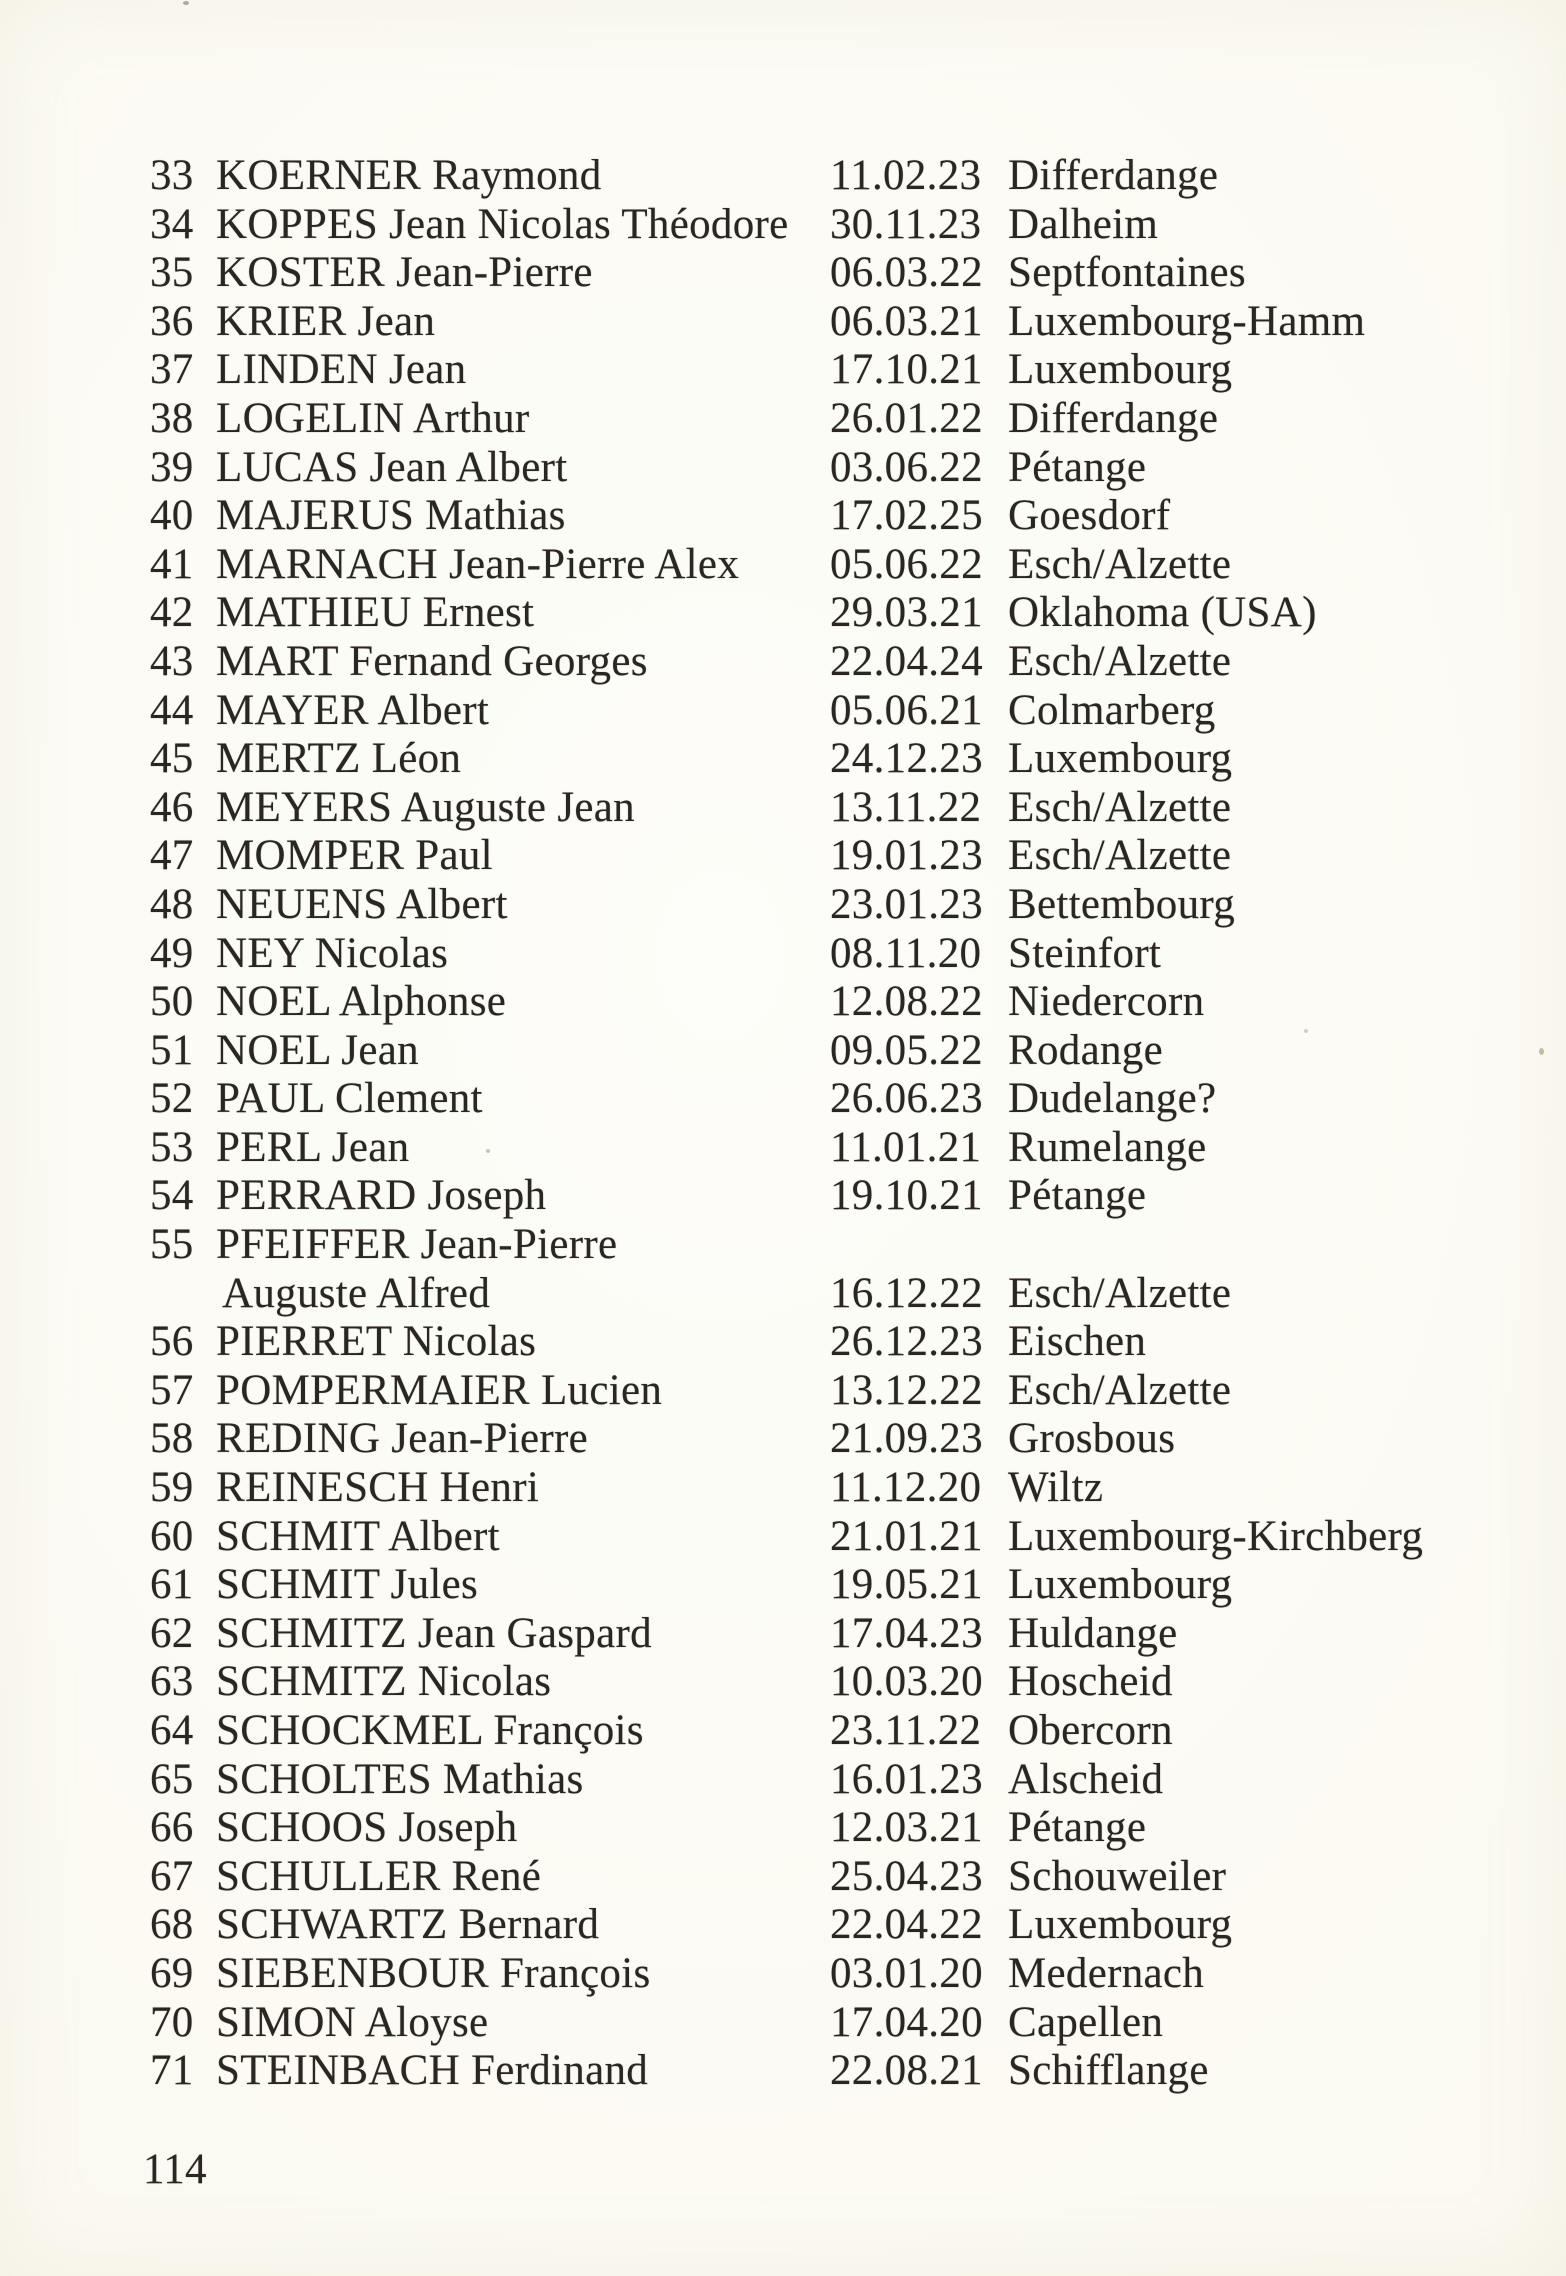 The height and width of the screenshot is (2276, 1566). Describe the element at coordinates (1090, 1730) in the screenshot. I see `entry-birthplace: Obercorn` at that location.